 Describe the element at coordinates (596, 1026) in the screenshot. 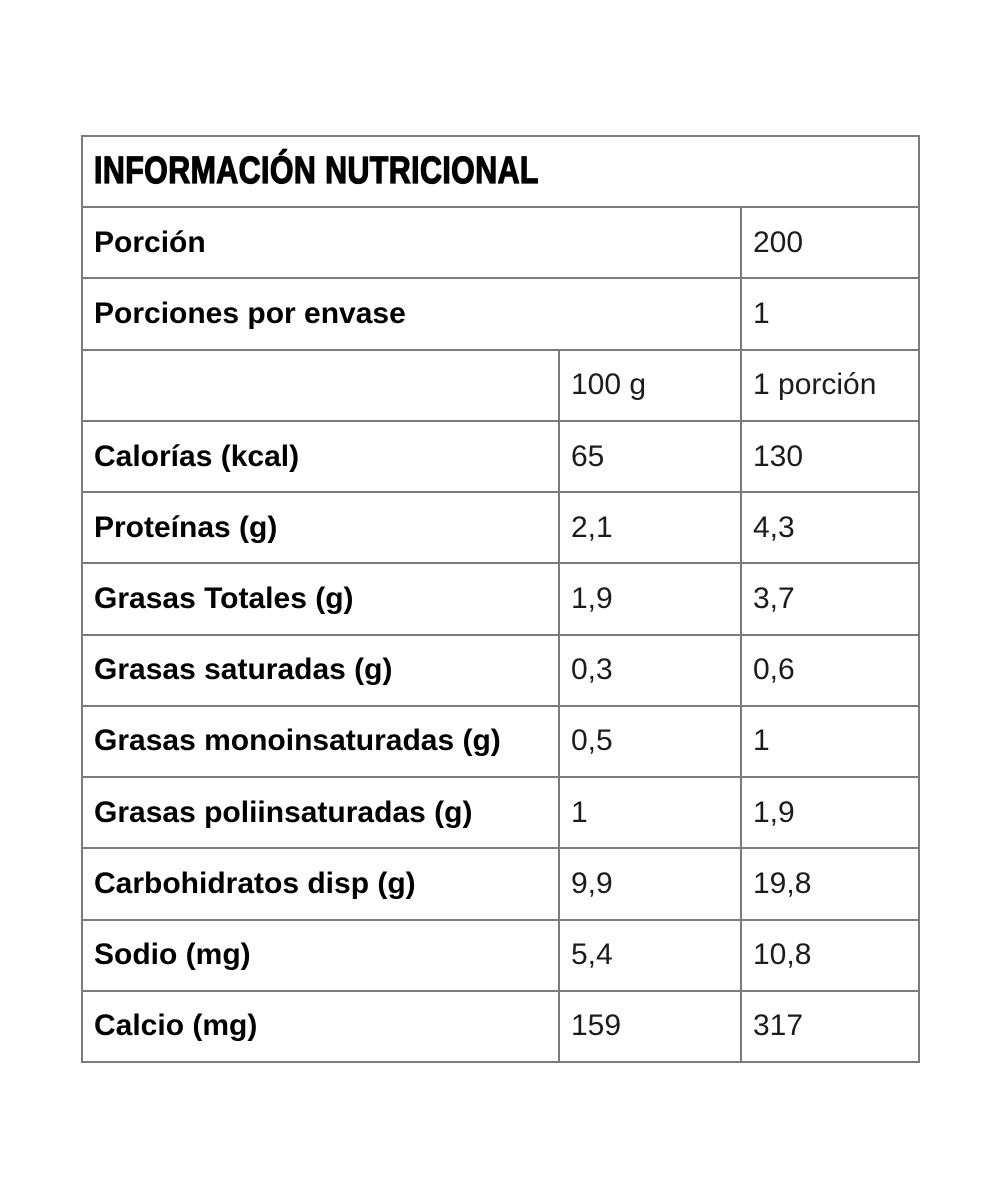

I see `nutrient-value-calcium-100g: 159` at that location.